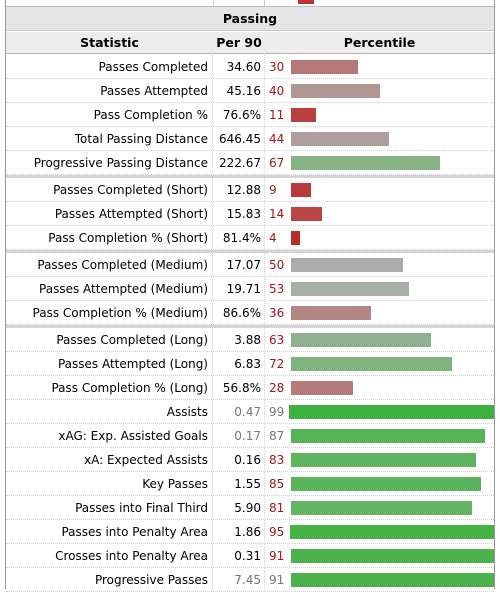  I want to click on percentile-cell: 36, so click(379, 312).